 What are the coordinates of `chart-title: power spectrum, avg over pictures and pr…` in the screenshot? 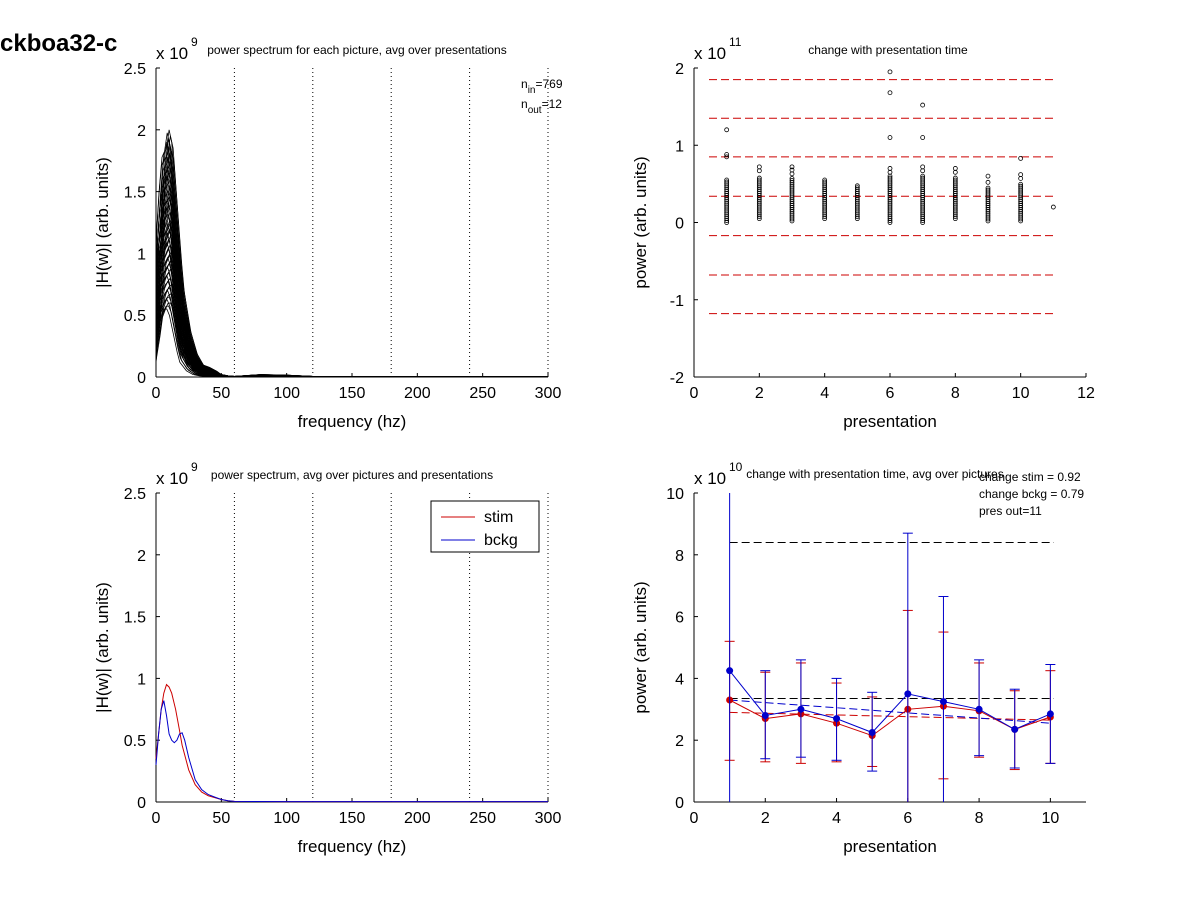 It's located at (352, 475).